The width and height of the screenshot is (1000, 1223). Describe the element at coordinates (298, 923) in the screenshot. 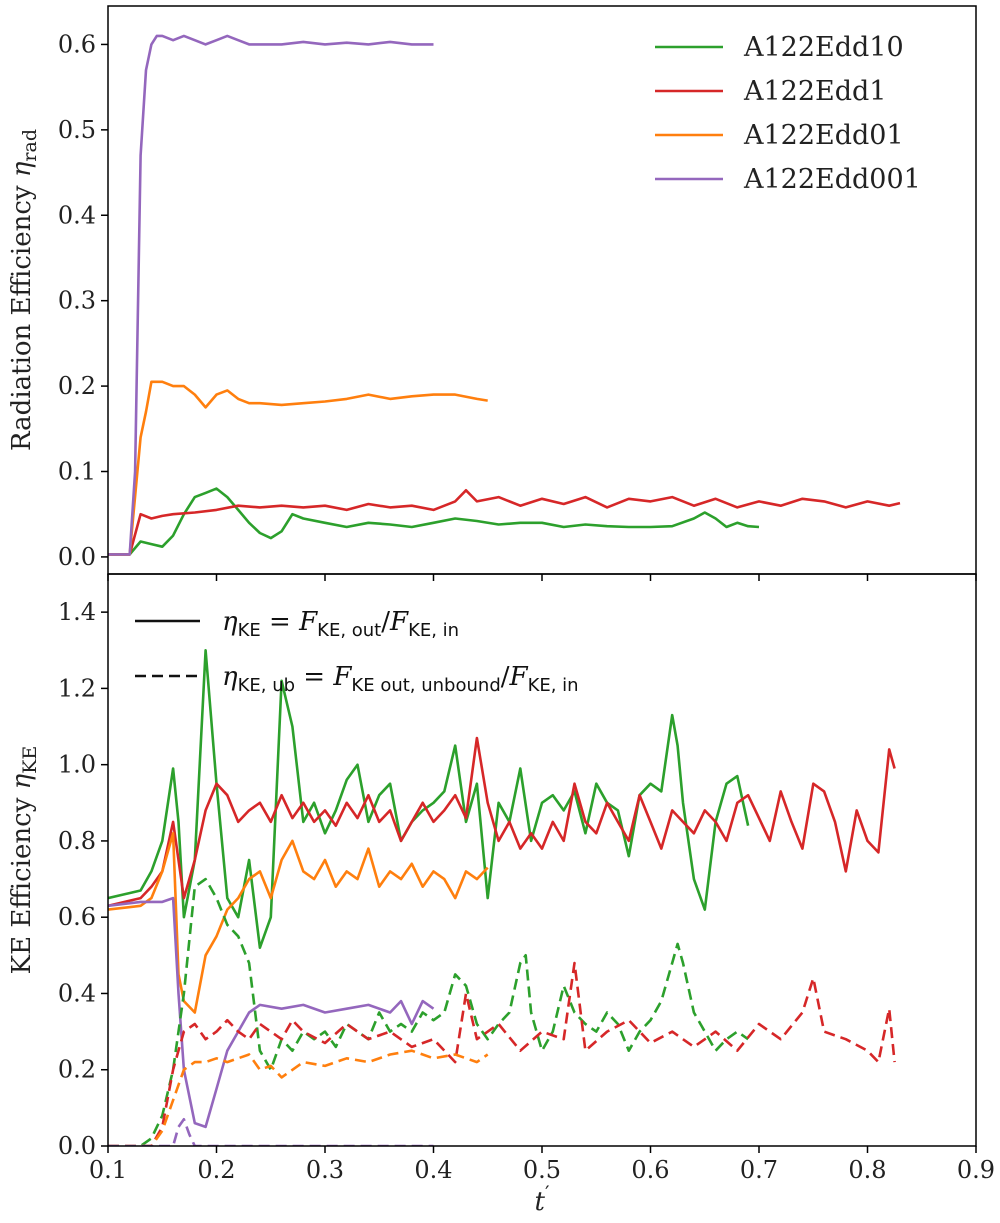

I see `bottom-series-a122edd01-solid` at that location.